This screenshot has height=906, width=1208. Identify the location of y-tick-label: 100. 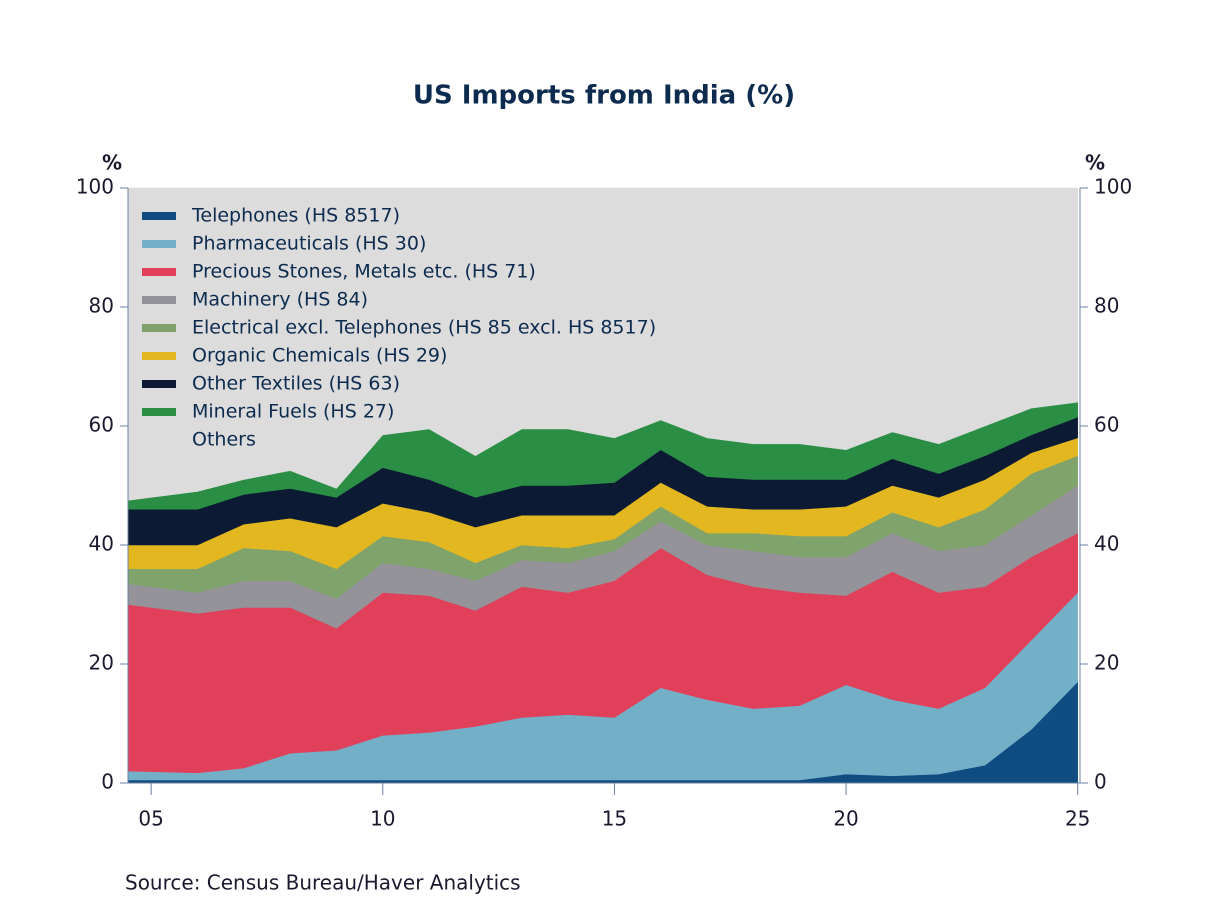
(95, 187).